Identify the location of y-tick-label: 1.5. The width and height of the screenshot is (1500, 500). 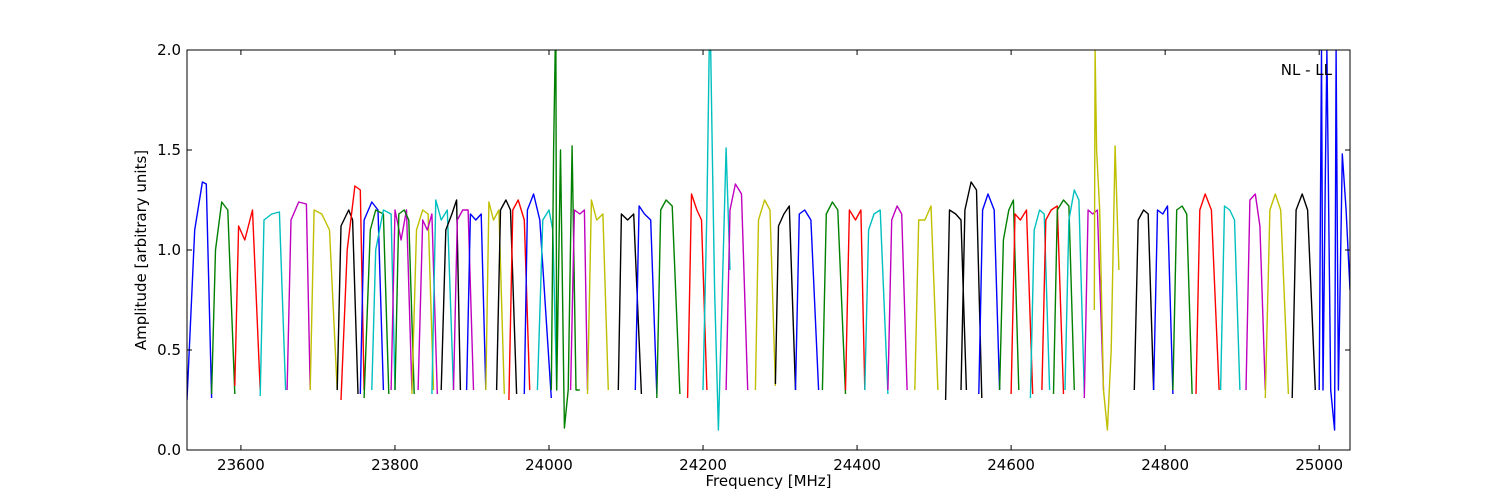
(169, 150).